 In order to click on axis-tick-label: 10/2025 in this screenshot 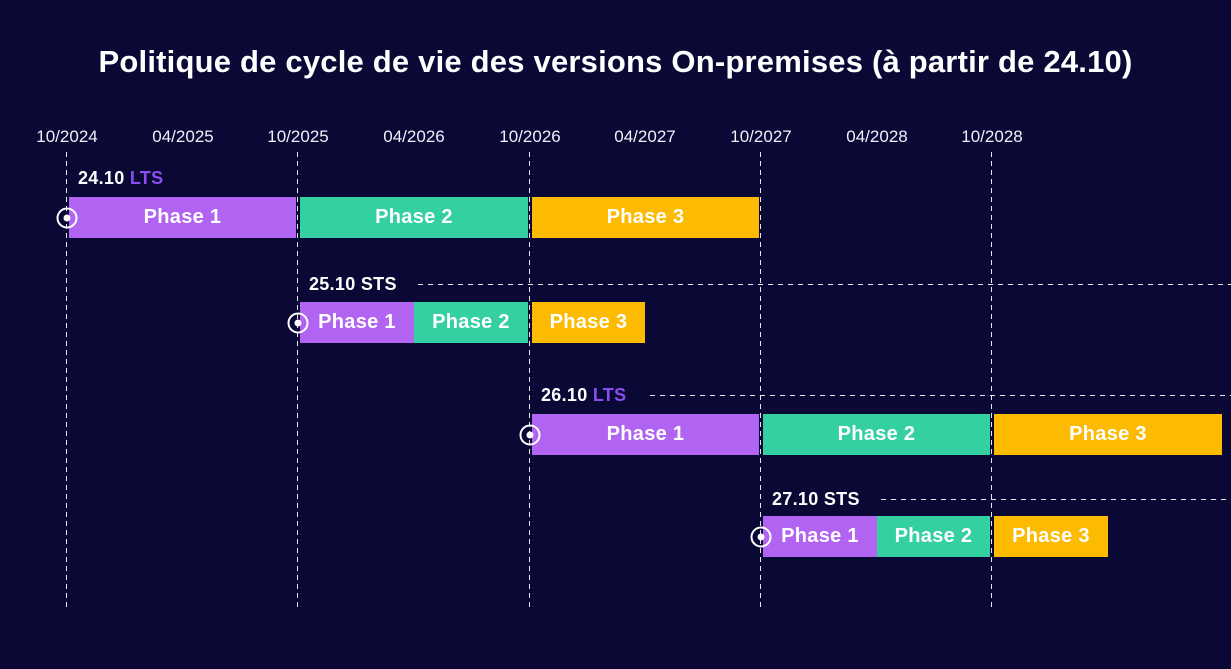, I will do `click(298, 136)`.